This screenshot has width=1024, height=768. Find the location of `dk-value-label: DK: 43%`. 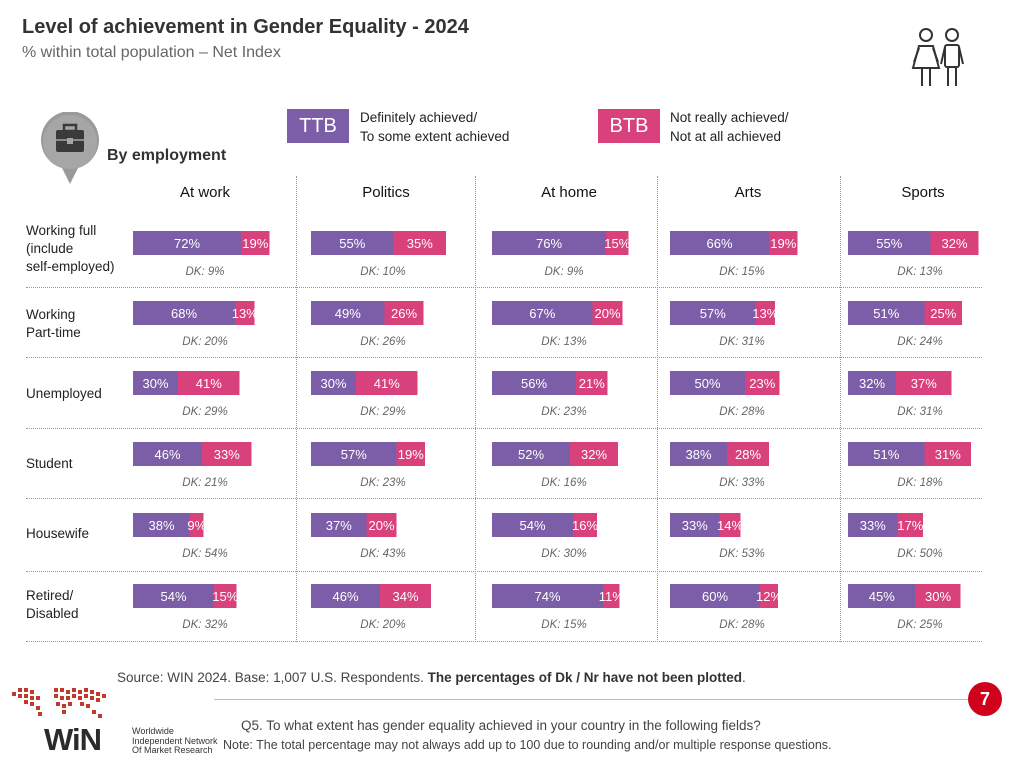

dk-value-label: DK: 43% is located at coordinates (382, 554).